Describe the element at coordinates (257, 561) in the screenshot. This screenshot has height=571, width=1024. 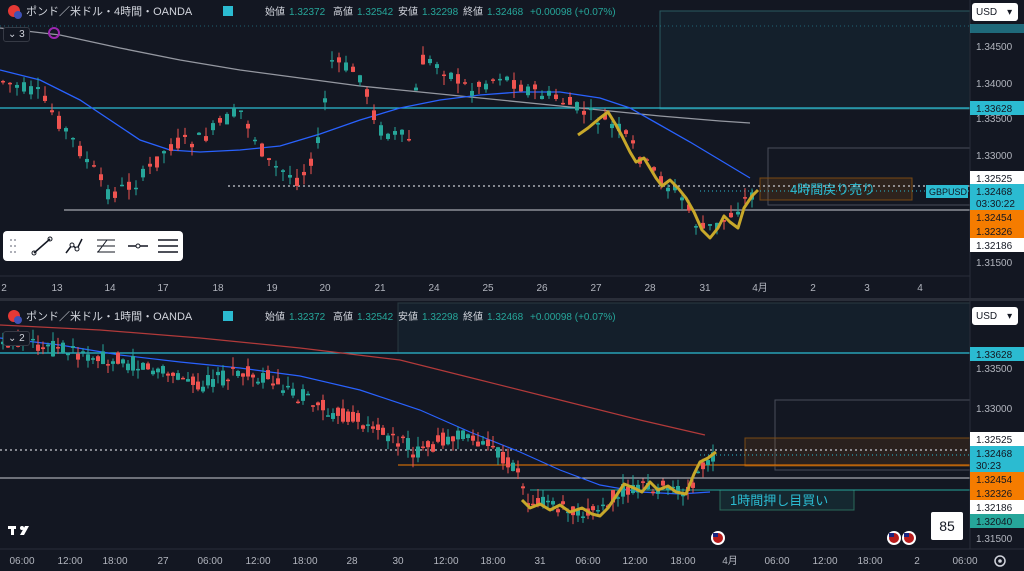
I see `bottom-time-tick: 12:00` at that location.